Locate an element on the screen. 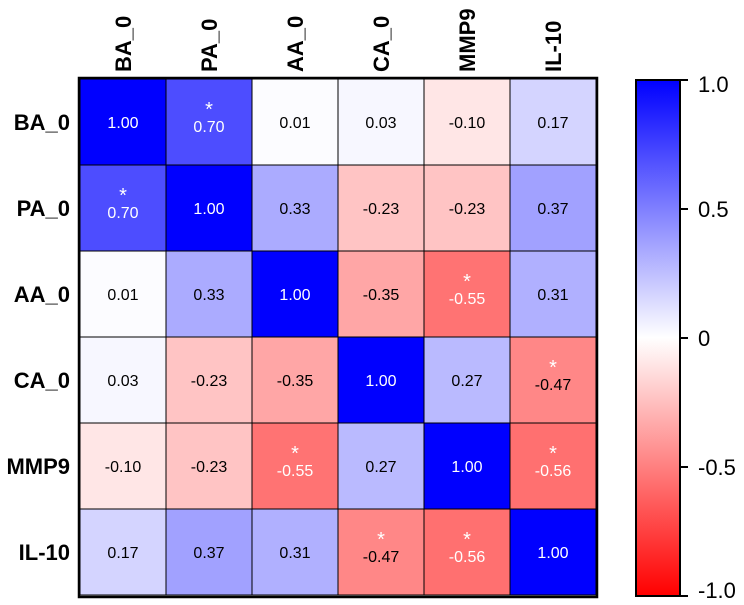 This screenshot has width=744, height=605. column-label: PA_0 is located at coordinates (209, 45).